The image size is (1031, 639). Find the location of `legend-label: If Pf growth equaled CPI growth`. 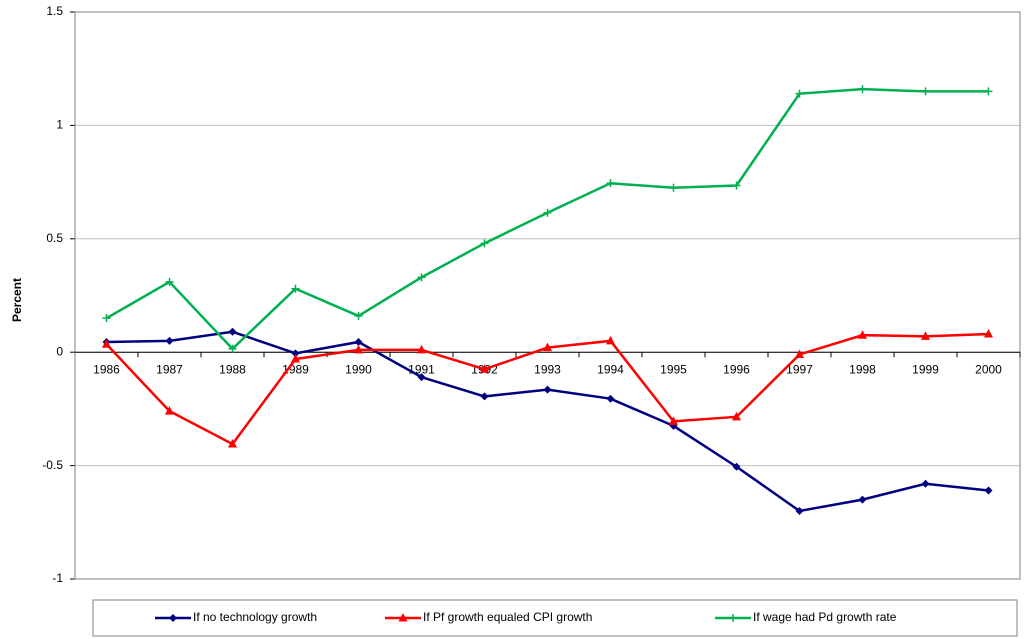

legend-label: If Pf growth equaled CPI growth is located at coordinates (507, 617).